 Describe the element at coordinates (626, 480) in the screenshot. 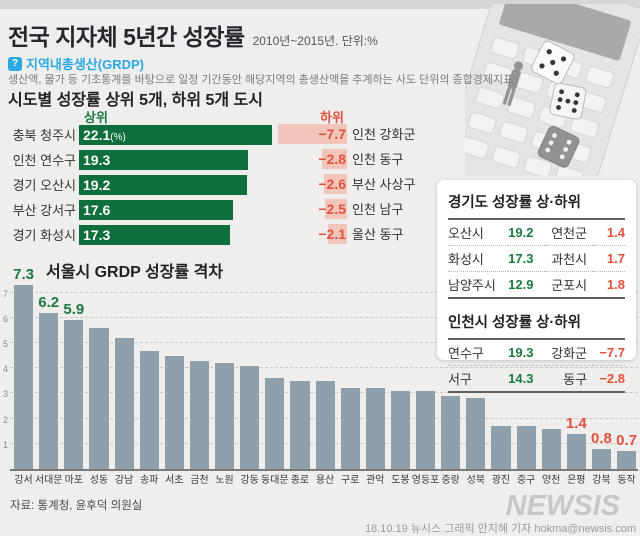

I see `x-tick-label: 동작` at that location.